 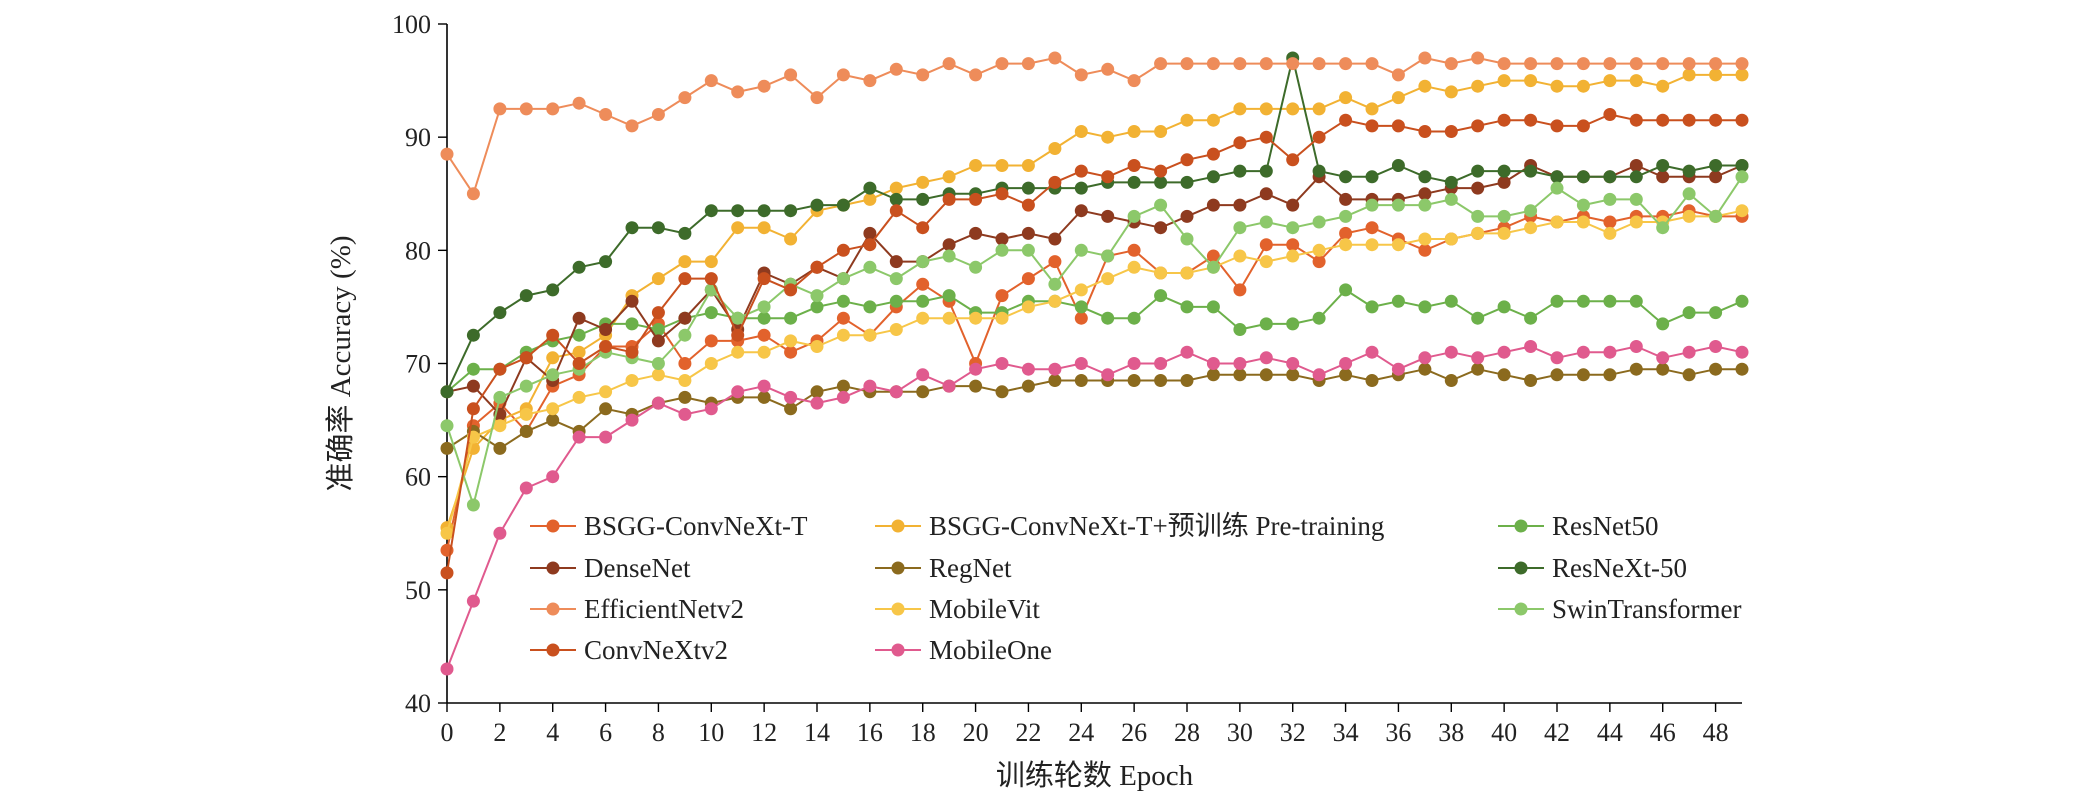 What do you see at coordinates (418, 477) in the screenshot?
I see `y-tick-label: 60` at bounding box center [418, 477].